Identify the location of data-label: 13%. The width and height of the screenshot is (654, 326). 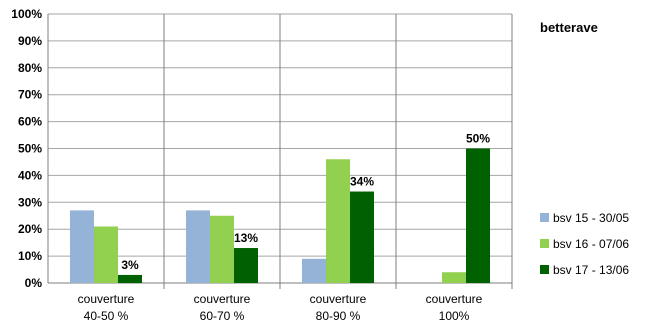
(246, 238).